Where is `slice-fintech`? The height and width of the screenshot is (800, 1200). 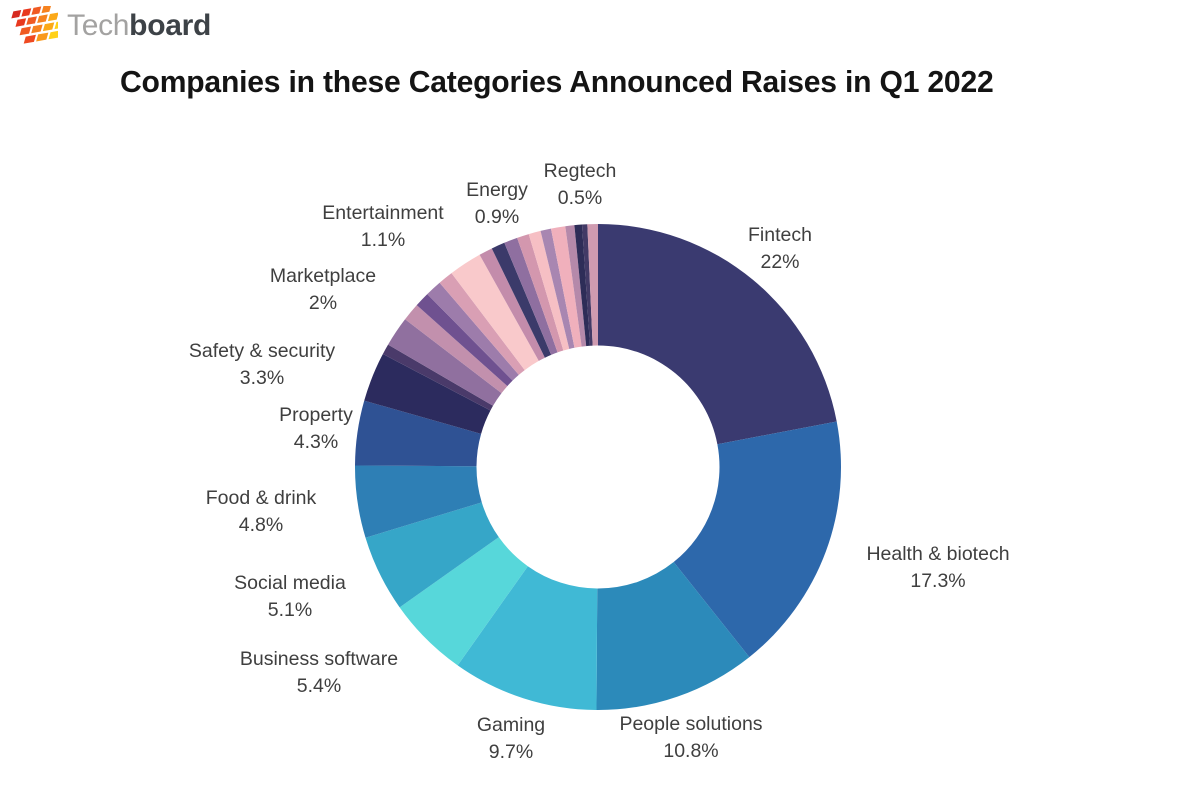
slice-fintech is located at coordinates (717, 334).